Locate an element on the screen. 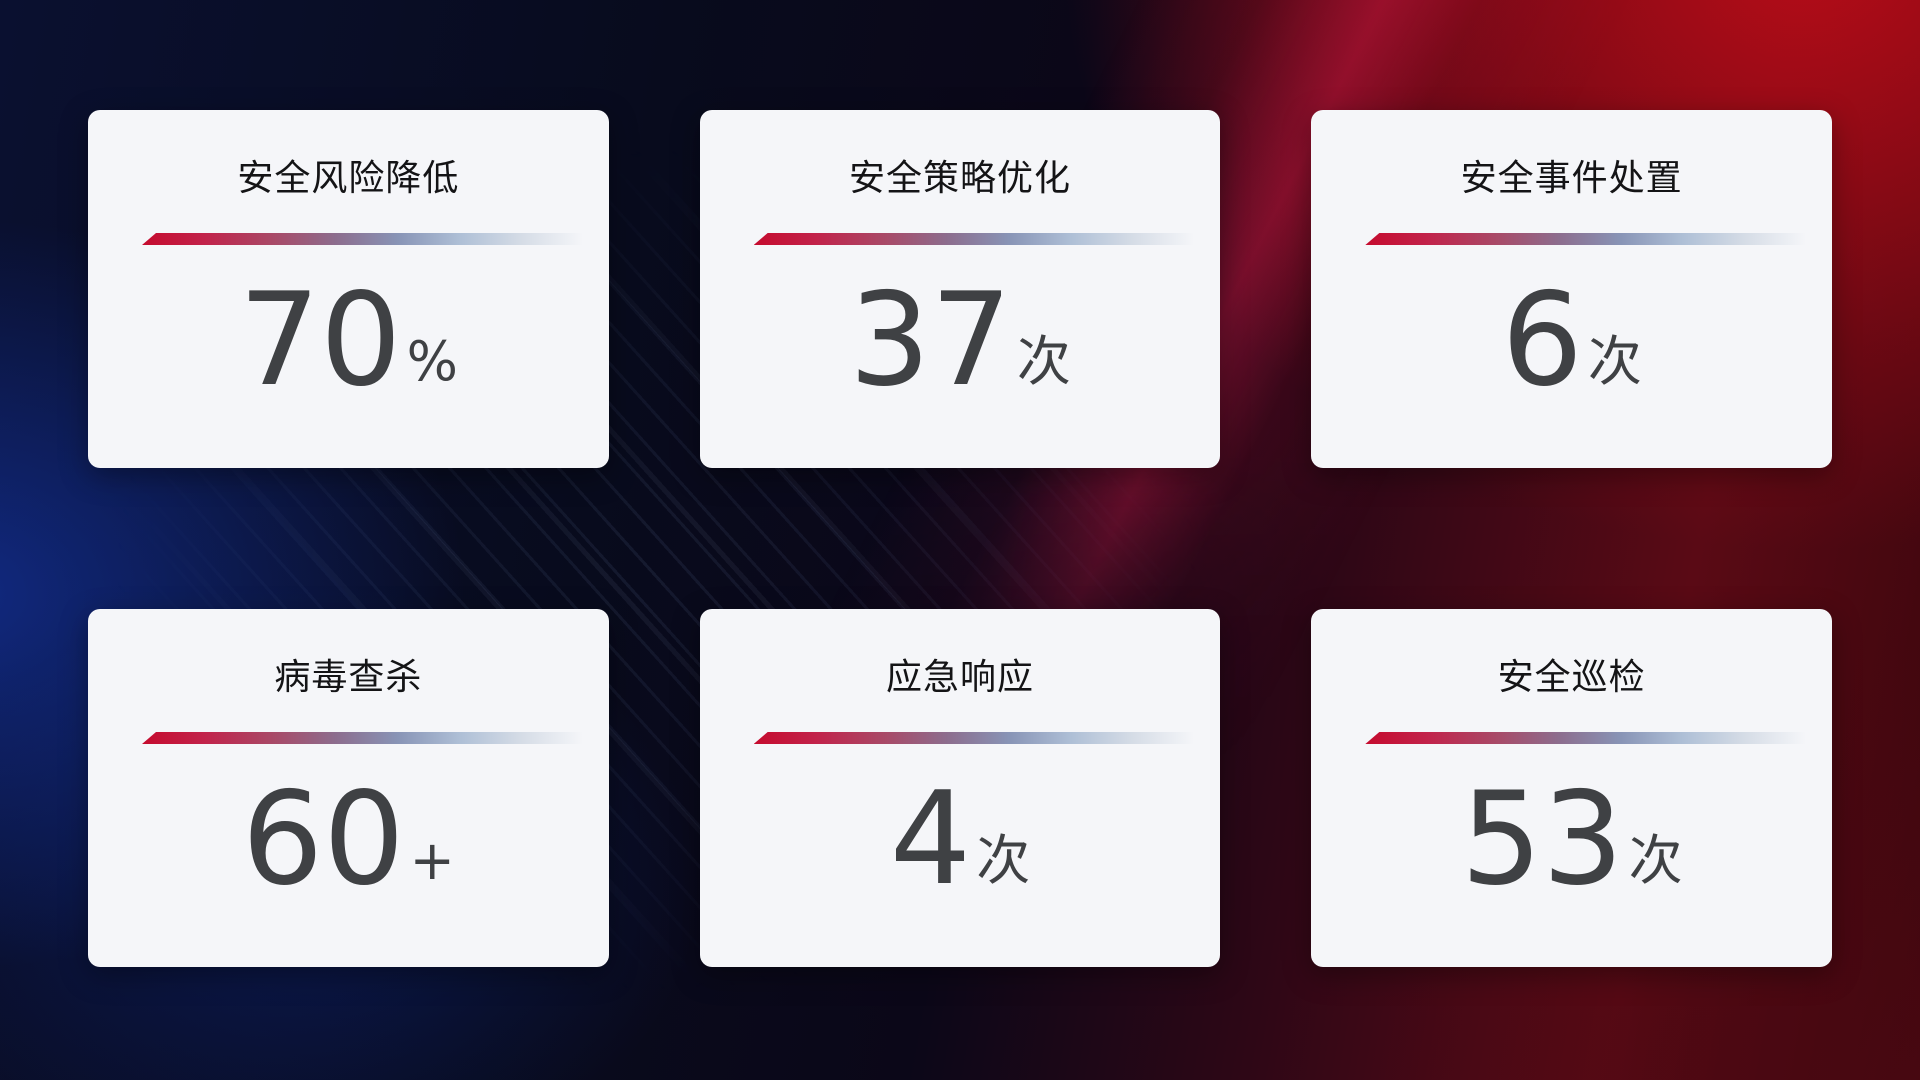  stat-value: 37 is located at coordinates (930, 340).